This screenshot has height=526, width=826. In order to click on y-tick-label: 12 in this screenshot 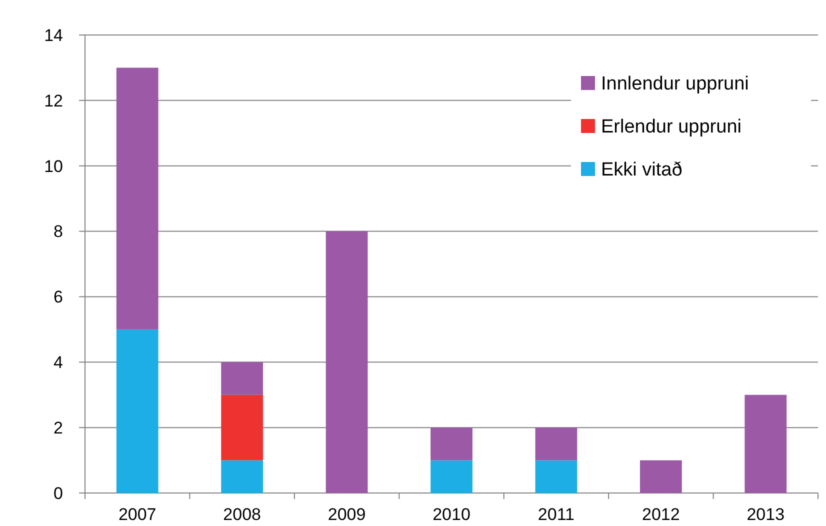, I will do `click(53, 100)`.